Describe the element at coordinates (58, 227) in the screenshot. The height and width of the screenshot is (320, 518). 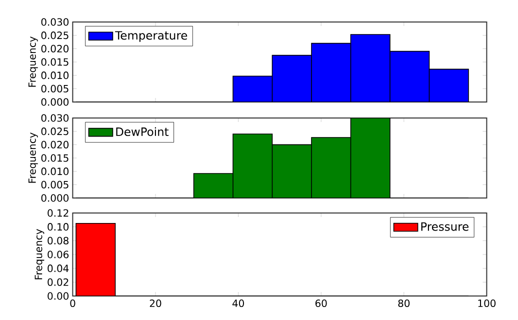
I see `y-tick-label: 0.10` at that location.